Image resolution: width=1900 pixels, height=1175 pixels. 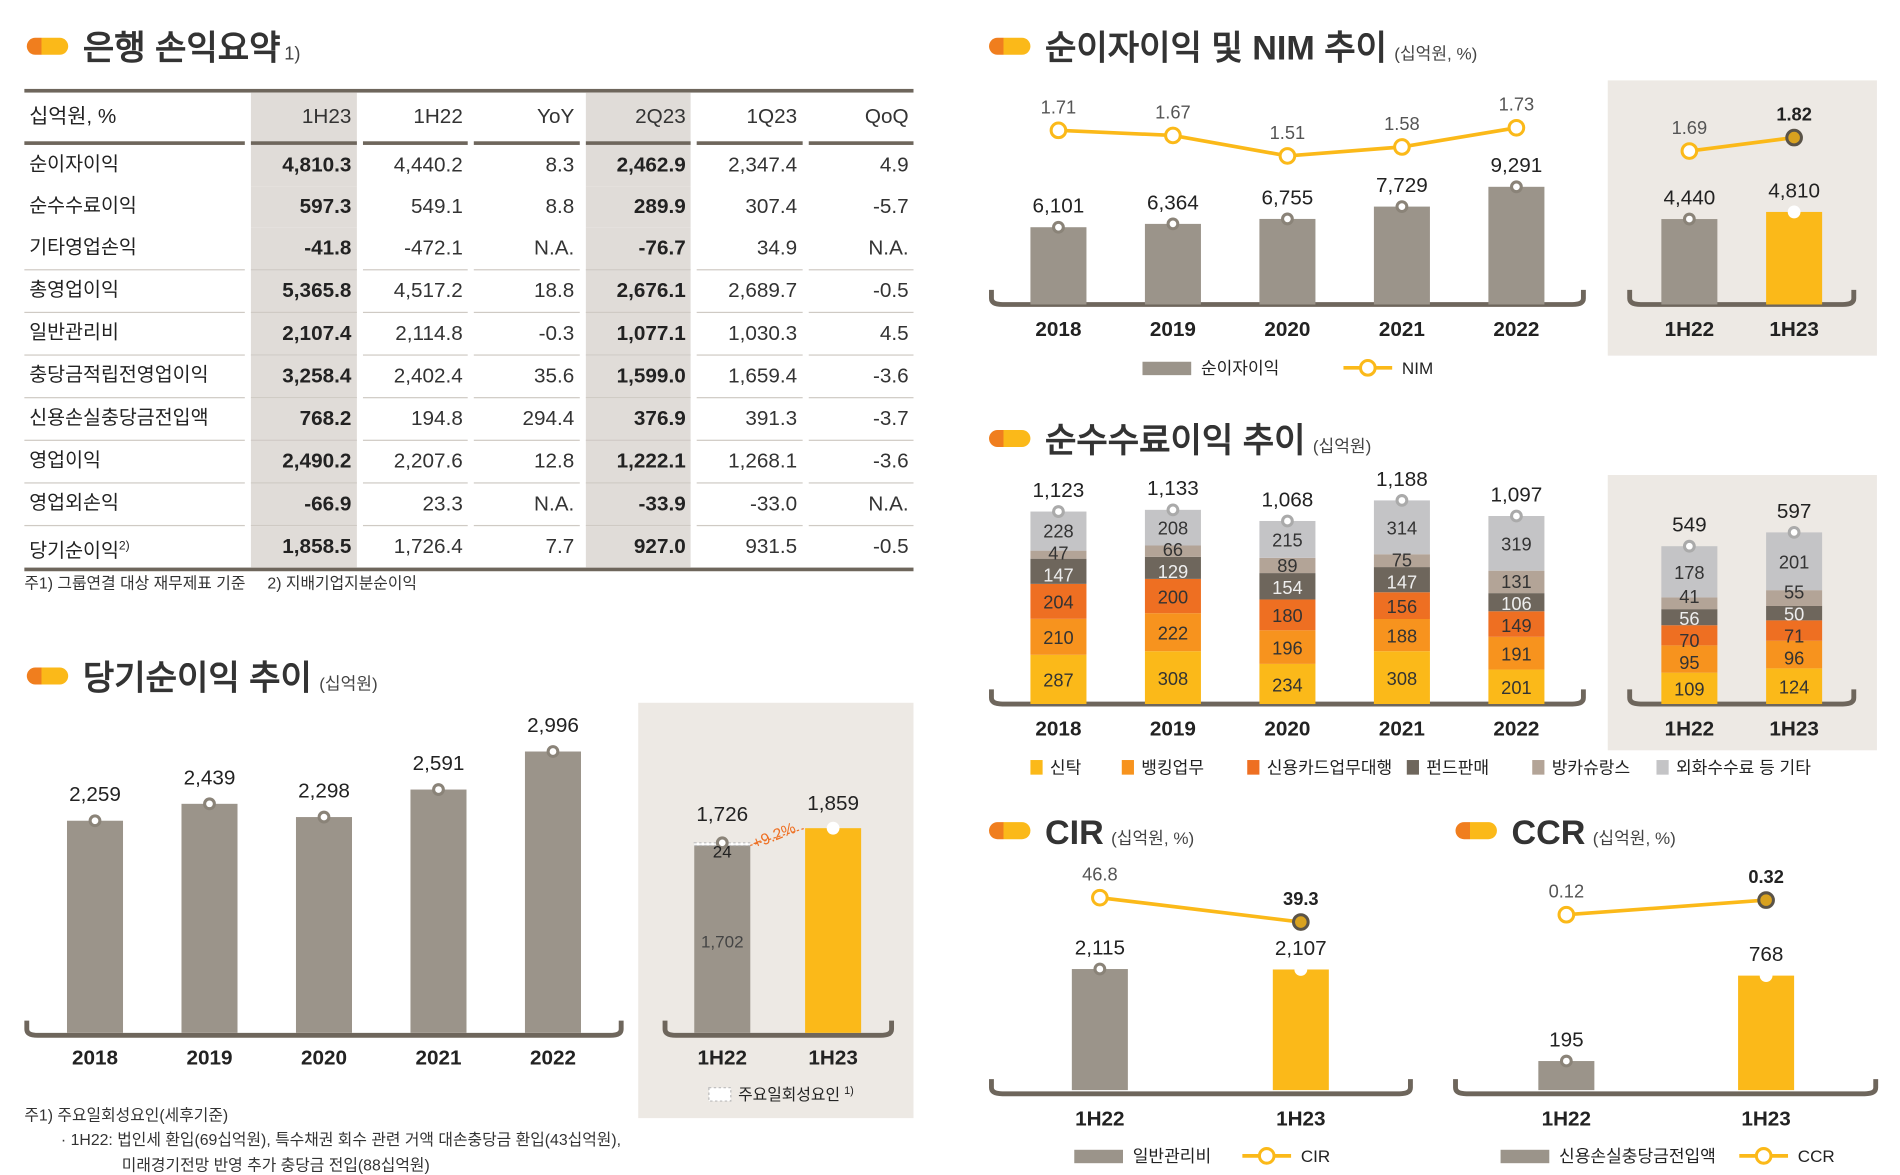 I want to click on row-label: 당기순이익2), so click(x=134, y=546).